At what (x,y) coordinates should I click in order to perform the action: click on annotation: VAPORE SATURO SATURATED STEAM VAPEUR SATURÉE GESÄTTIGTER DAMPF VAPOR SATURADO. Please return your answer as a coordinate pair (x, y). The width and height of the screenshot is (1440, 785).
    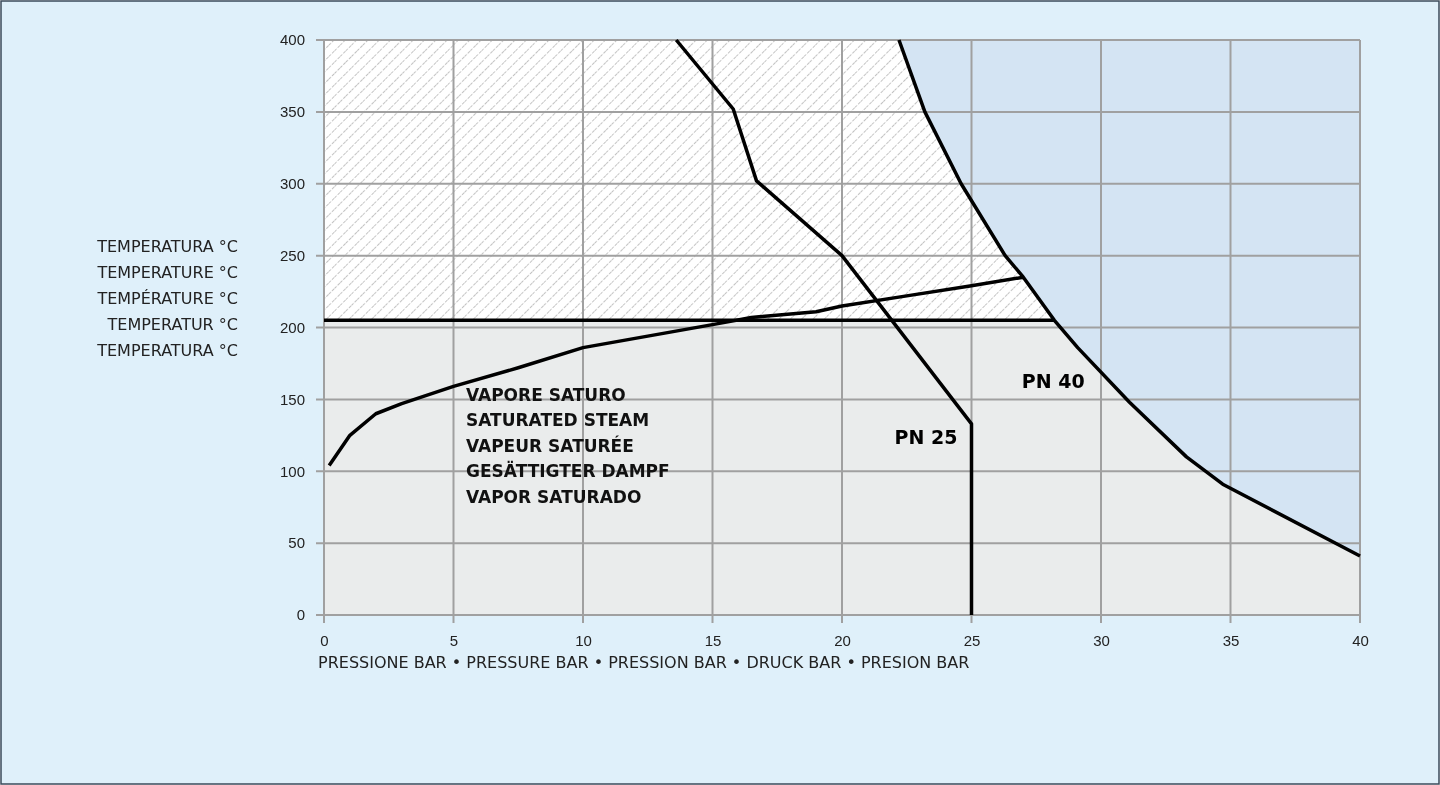
    Looking at the image, I should click on (568, 445).